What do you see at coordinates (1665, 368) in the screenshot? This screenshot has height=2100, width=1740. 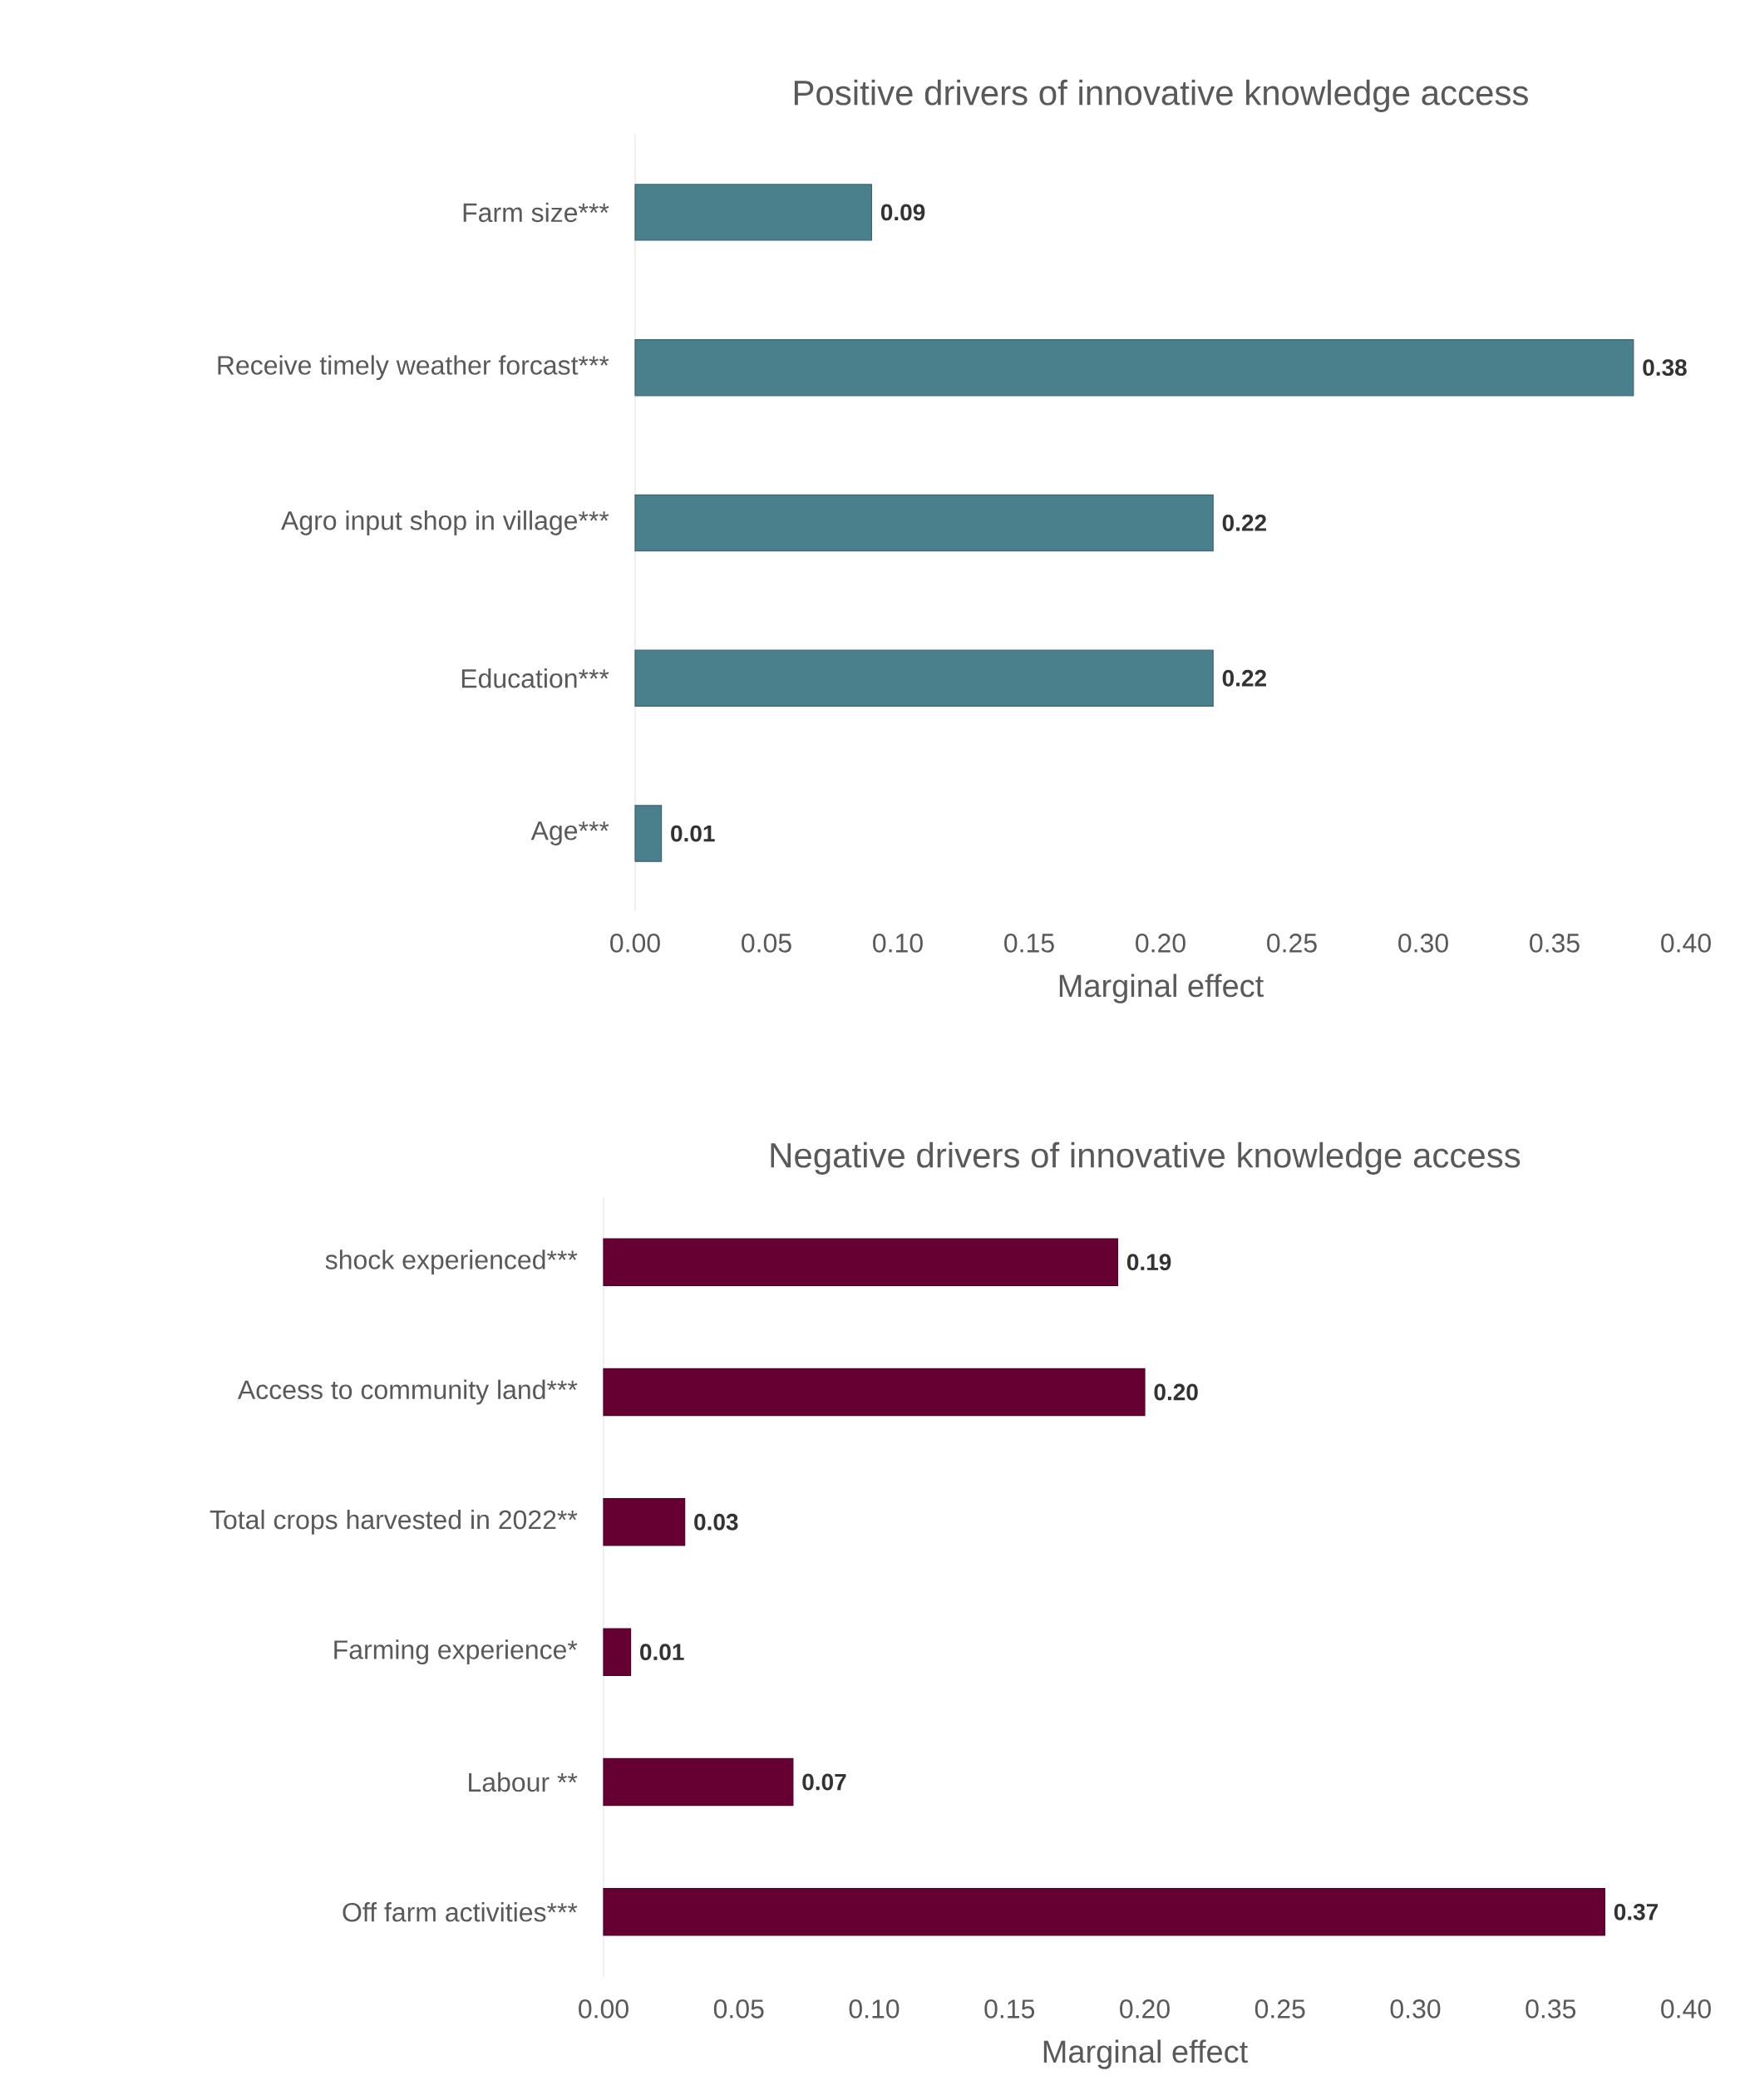 I see `data-label: 0.38` at bounding box center [1665, 368].